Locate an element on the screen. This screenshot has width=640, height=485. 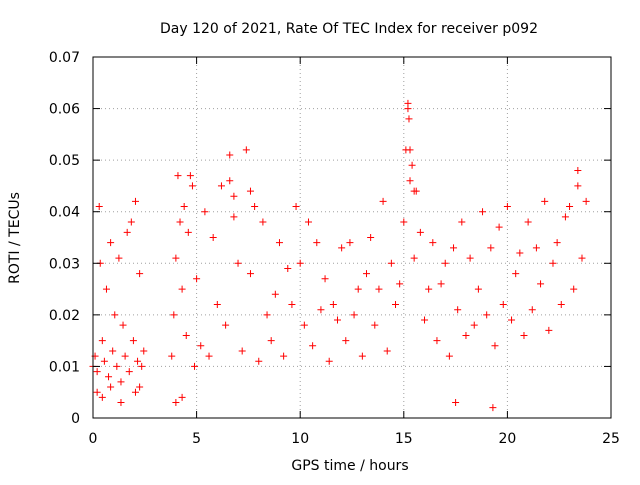
y-tick-labels: 0 0.01 0.02 0.03 0.04 0.05 0.06 0.07 is located at coordinates (64, 238).